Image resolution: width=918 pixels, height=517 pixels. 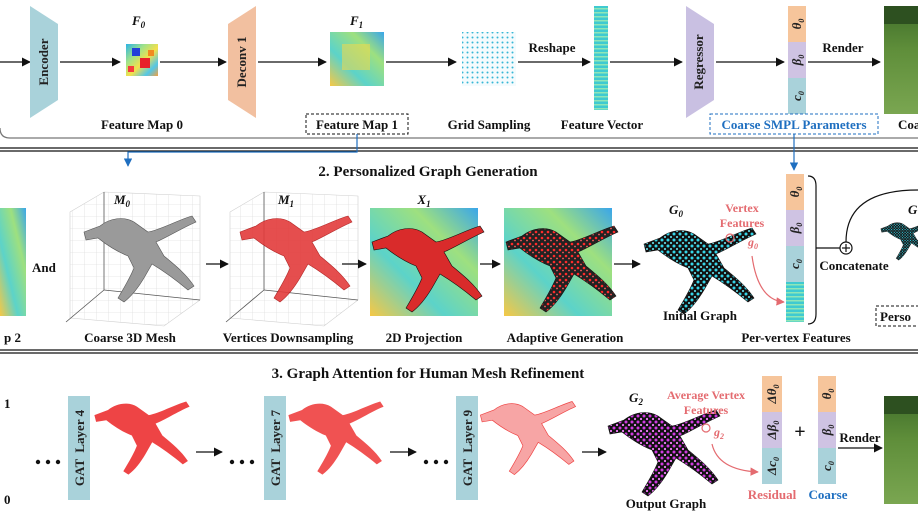 What do you see at coordinates (742, 223) in the screenshot?
I see `vertex-features-line2: Features` at bounding box center [742, 223].